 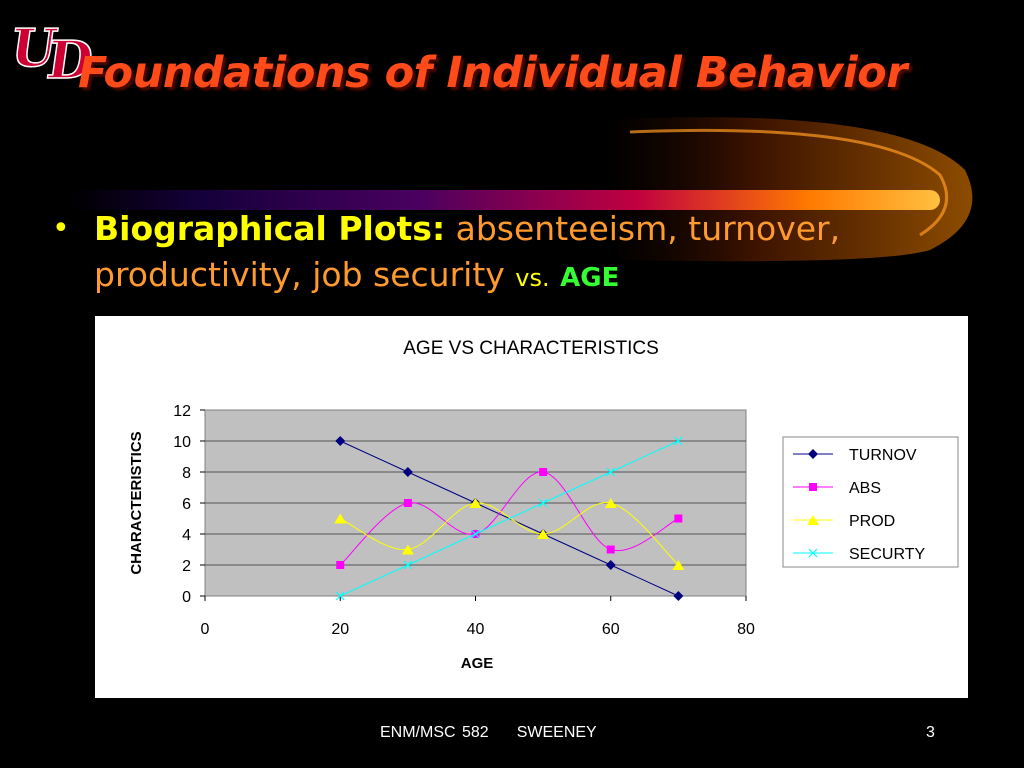 I want to click on bullet-lead: Biographical Plots:, so click(x=270, y=228).